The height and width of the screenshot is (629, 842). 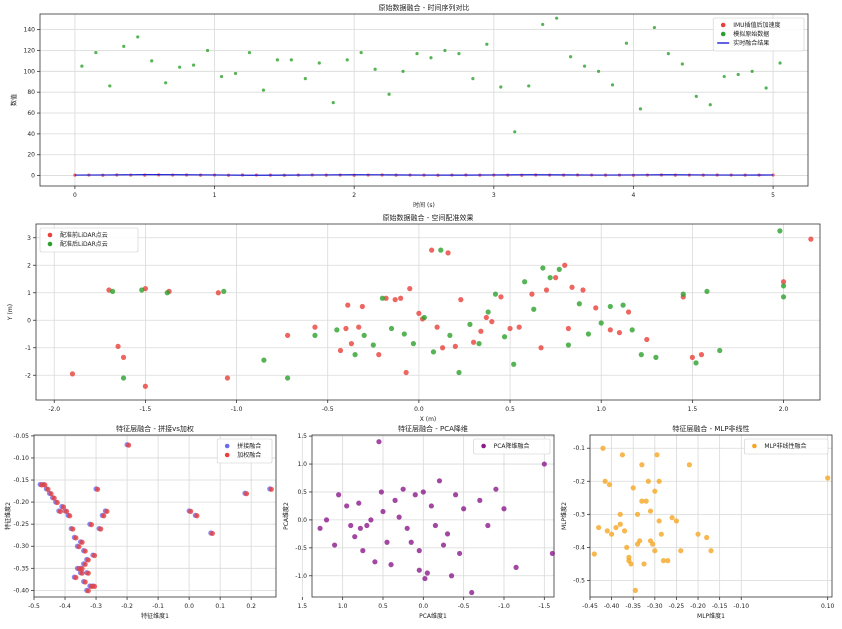 What do you see at coordinates (773, 195) in the screenshot?
I see `x-tick-label: 5` at bounding box center [773, 195].